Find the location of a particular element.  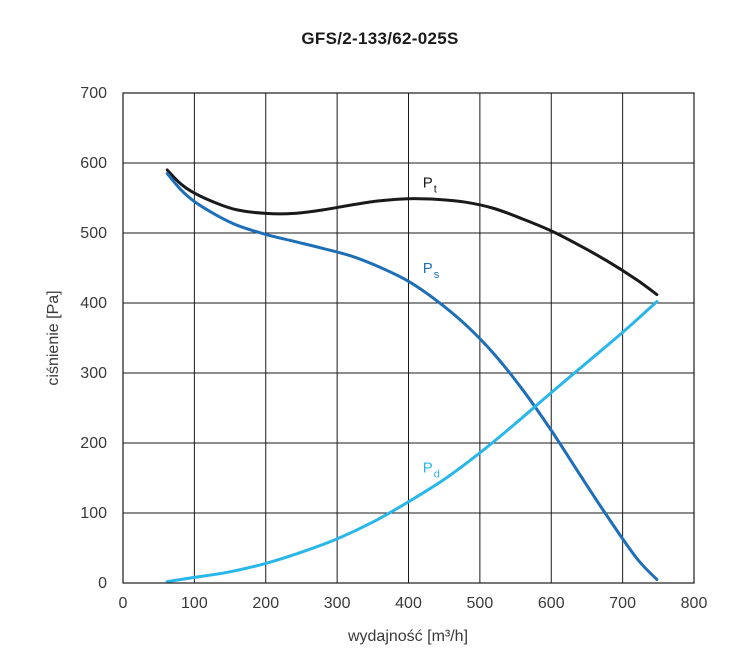

y-tick-label: 500 is located at coordinates (93, 233).